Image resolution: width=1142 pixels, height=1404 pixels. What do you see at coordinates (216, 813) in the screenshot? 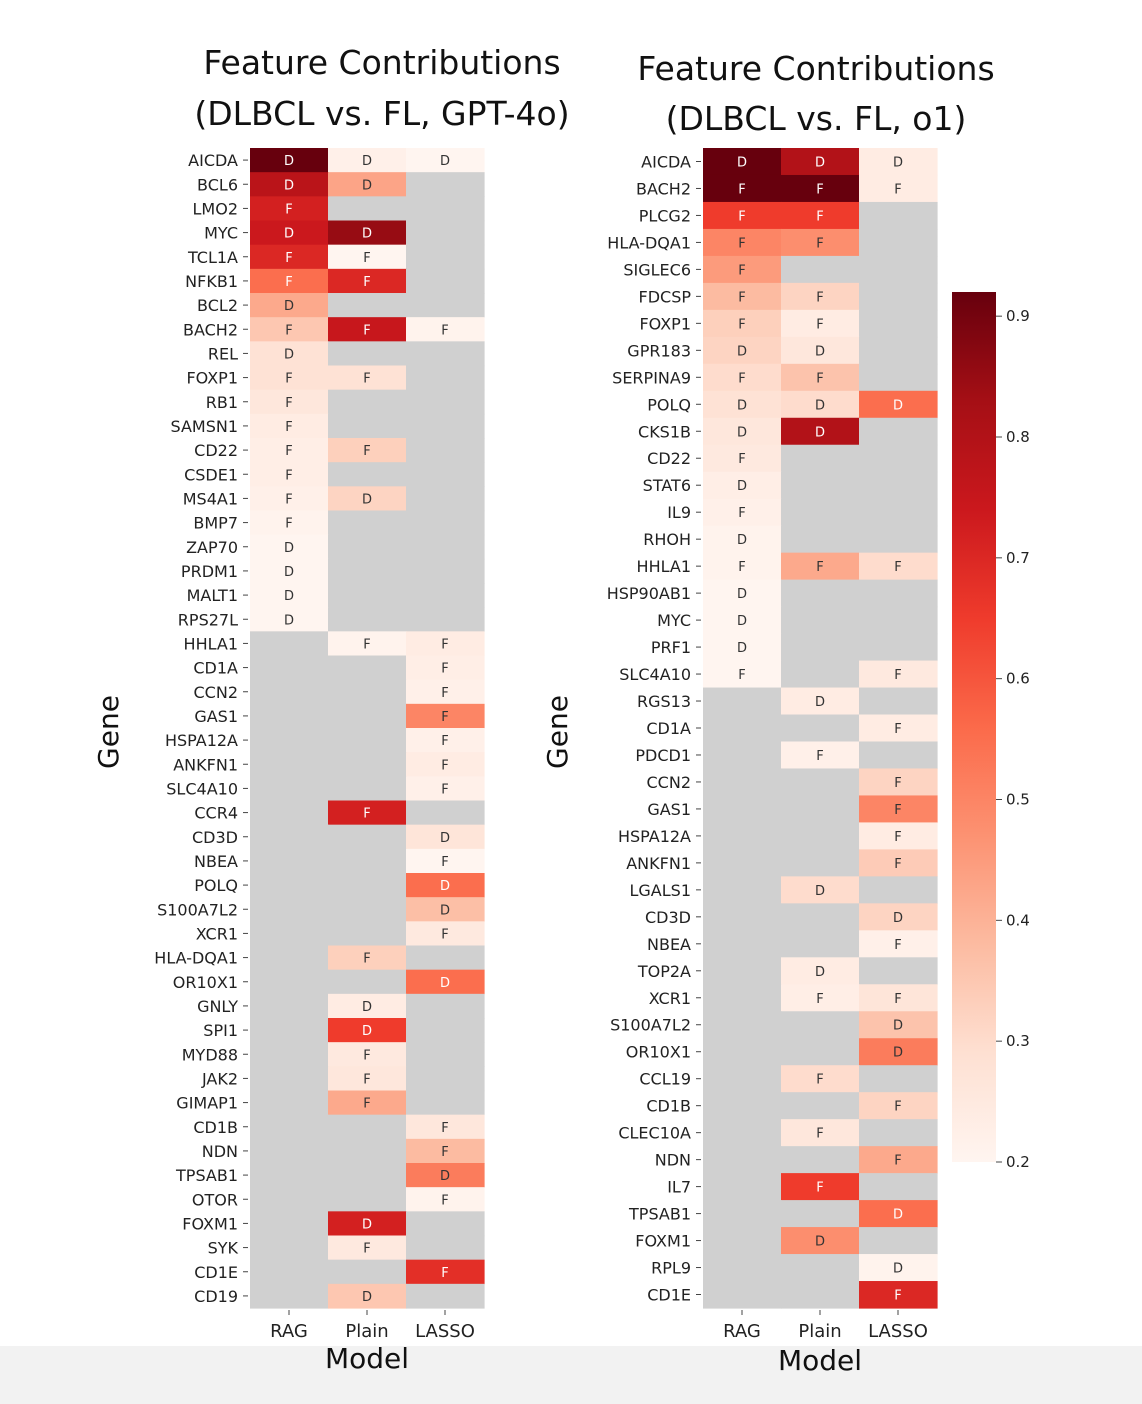
I see `gene-label: CCR4` at bounding box center [216, 813].